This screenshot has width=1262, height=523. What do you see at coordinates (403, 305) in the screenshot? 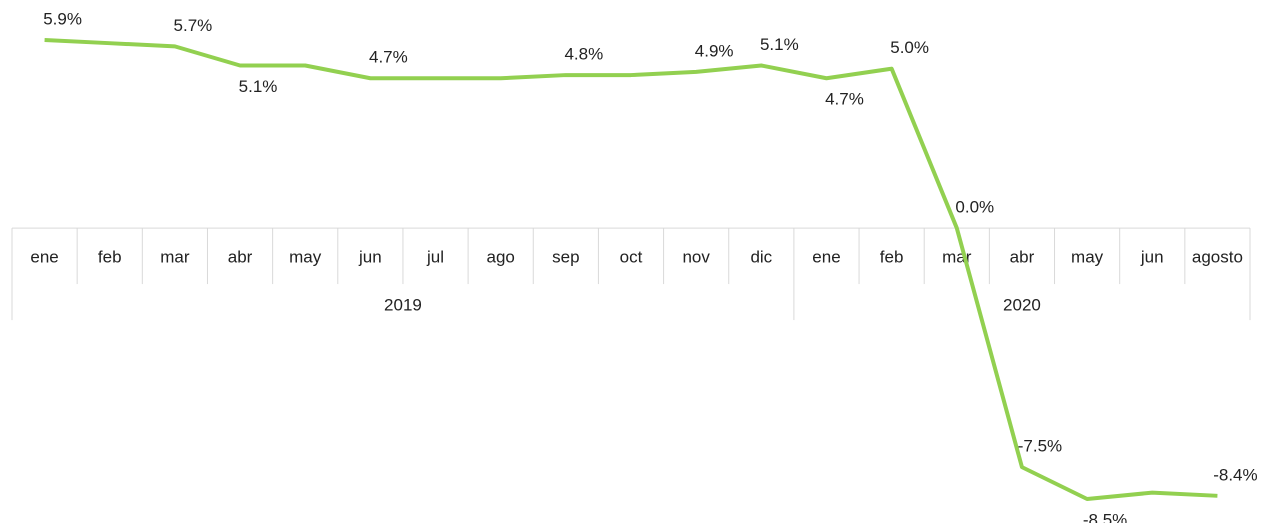
I see `group-label: 2019` at bounding box center [403, 305].